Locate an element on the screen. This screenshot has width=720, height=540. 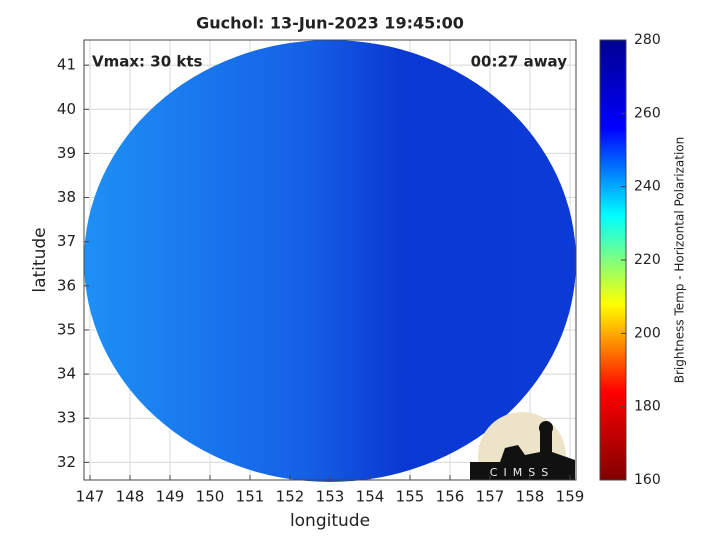
y-tick-label: 33 is located at coordinates (66, 418).